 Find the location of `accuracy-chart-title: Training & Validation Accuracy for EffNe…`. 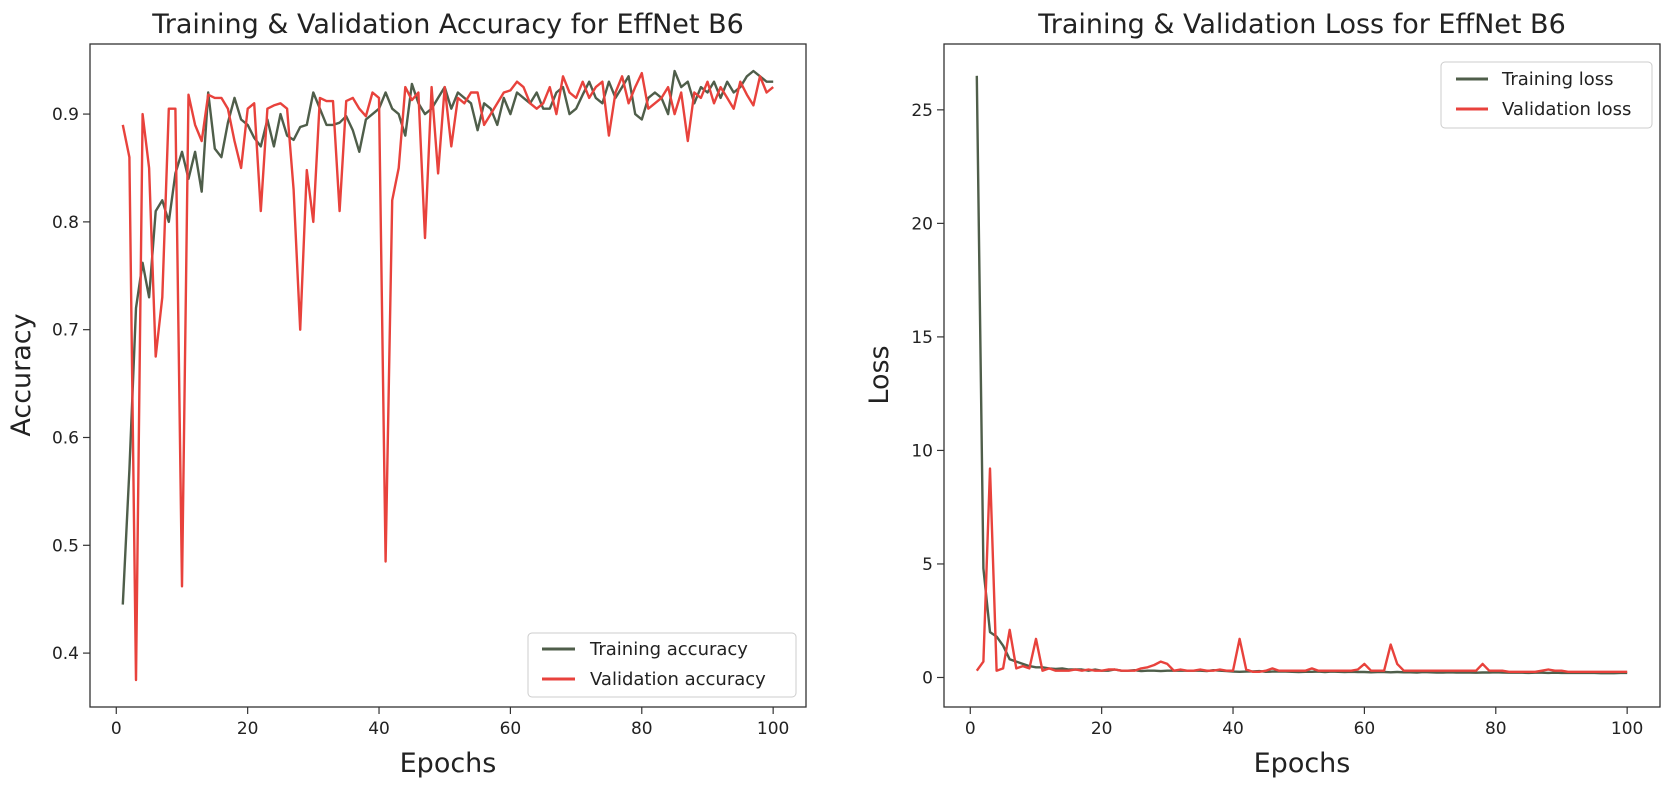

accuracy-chart-title: Training & Validation Accuracy for EffNe… is located at coordinates (447, 24).